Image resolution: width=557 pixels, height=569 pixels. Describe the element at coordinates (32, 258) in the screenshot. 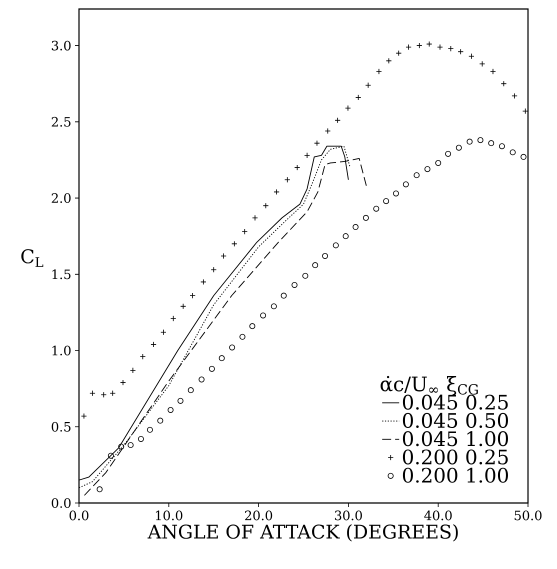

I see `y-axis-title: C$_{L}$` at that location.